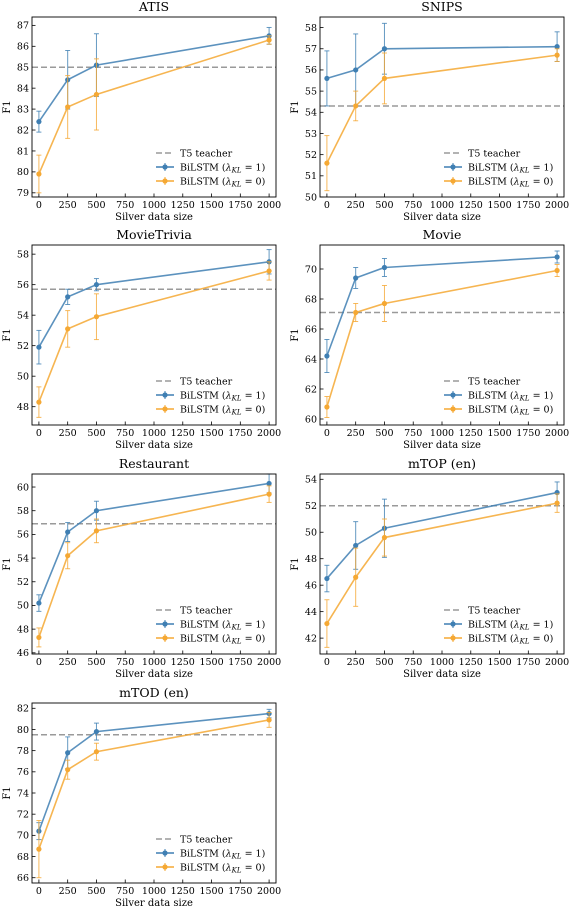 This screenshot has width=571, height=911. Describe the element at coordinates (23, 487) in the screenshot. I see `y-tick-label: 60` at that location.